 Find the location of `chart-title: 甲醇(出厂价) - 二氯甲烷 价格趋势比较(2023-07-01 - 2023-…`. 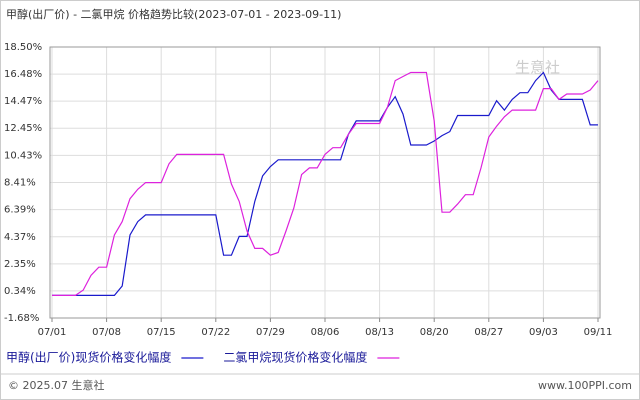

chart-title: 甲醇(出厂价) - 二氯甲烷 价格趋势比较(2023-07-01 - 2023-… is located at coordinates (173, 14).